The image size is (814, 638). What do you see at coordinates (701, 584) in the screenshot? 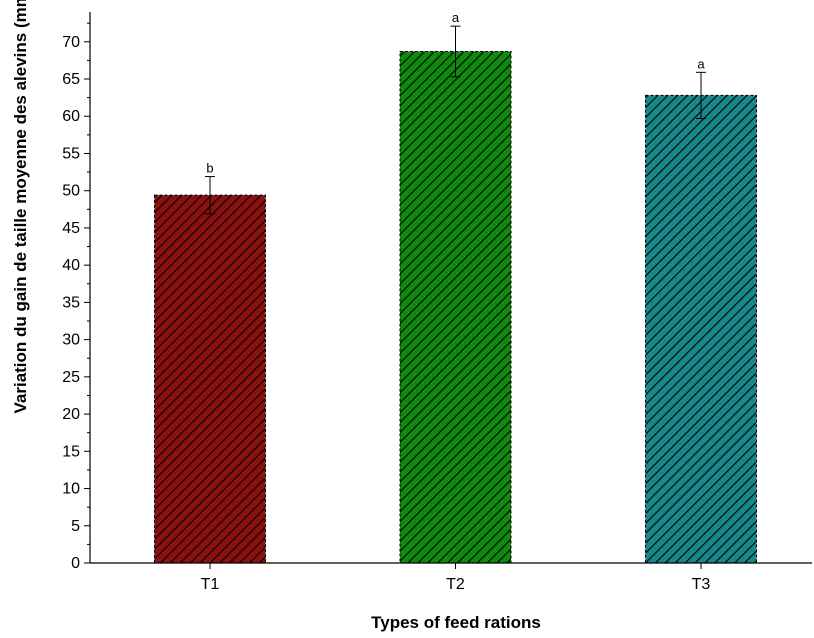
I see `x-tick-label-t3: T3` at bounding box center [701, 584].